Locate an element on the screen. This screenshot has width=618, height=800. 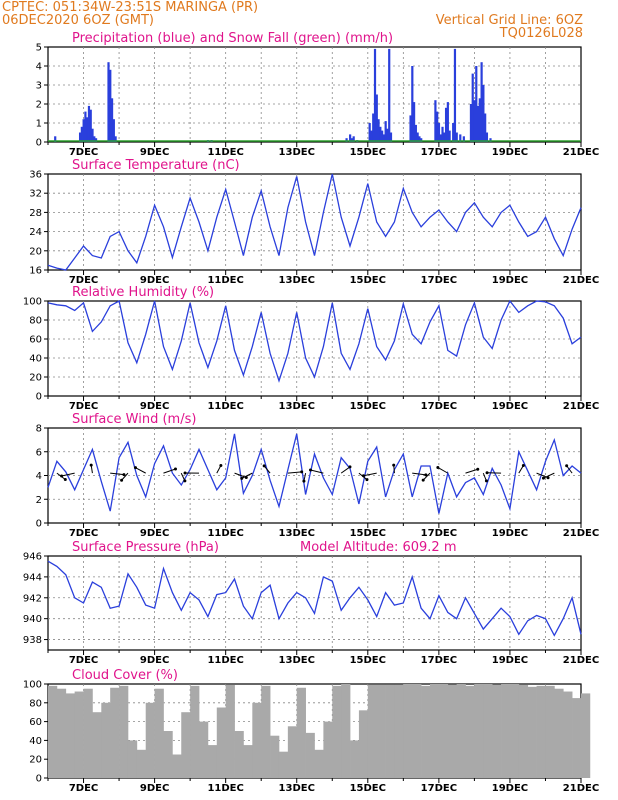
rh-line is located at coordinates (314, 341).